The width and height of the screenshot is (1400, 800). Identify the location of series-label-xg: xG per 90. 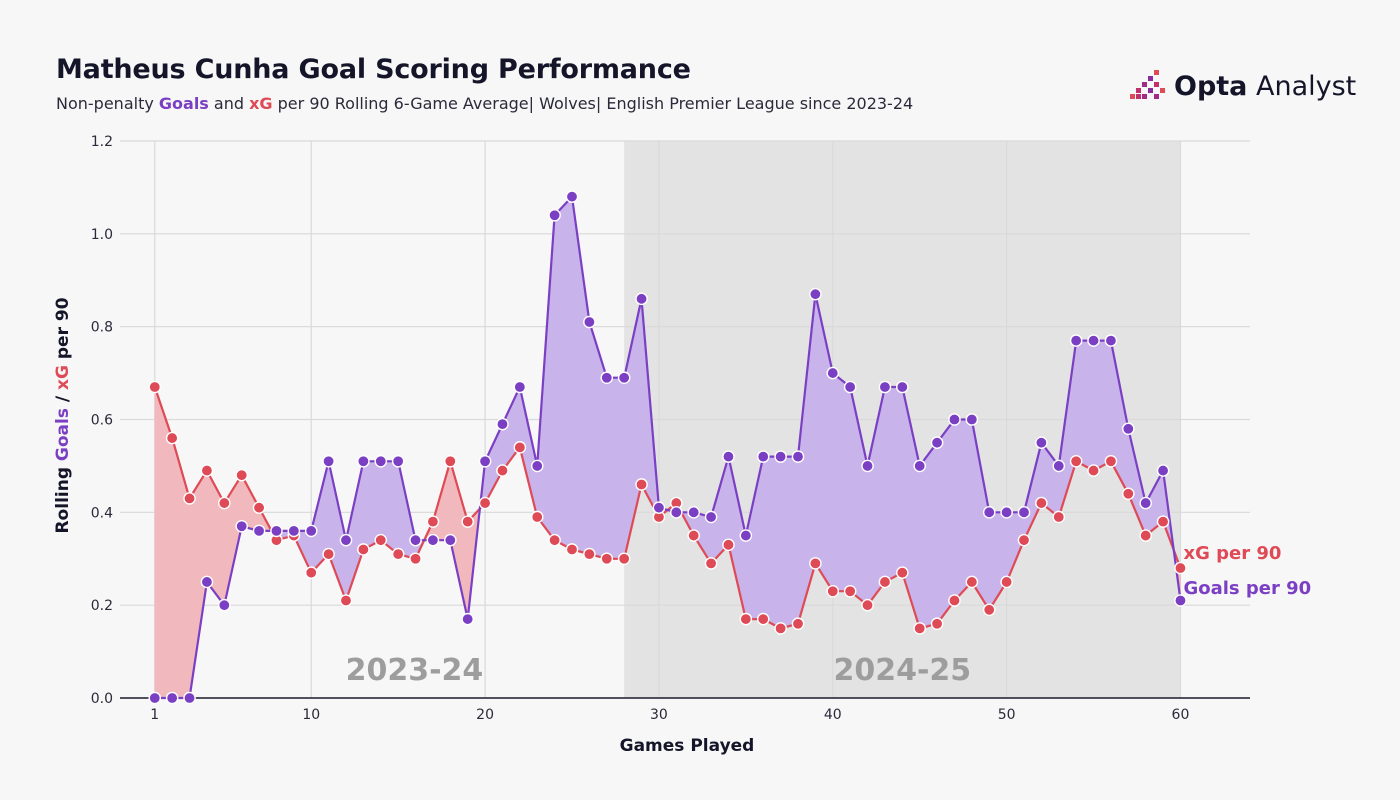
(1232, 553).